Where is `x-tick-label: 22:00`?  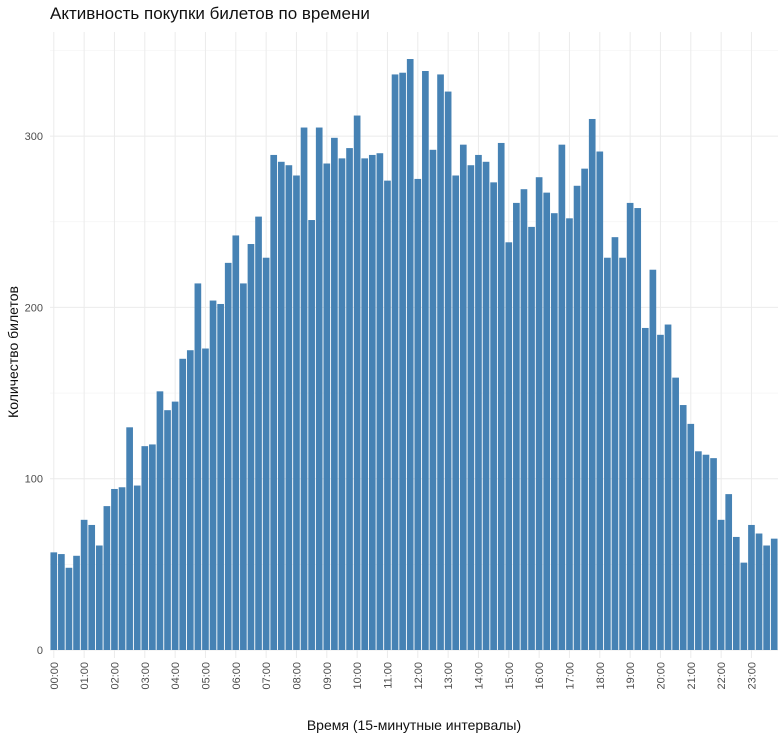
x-tick-label: 22:00 is located at coordinates (722, 676).